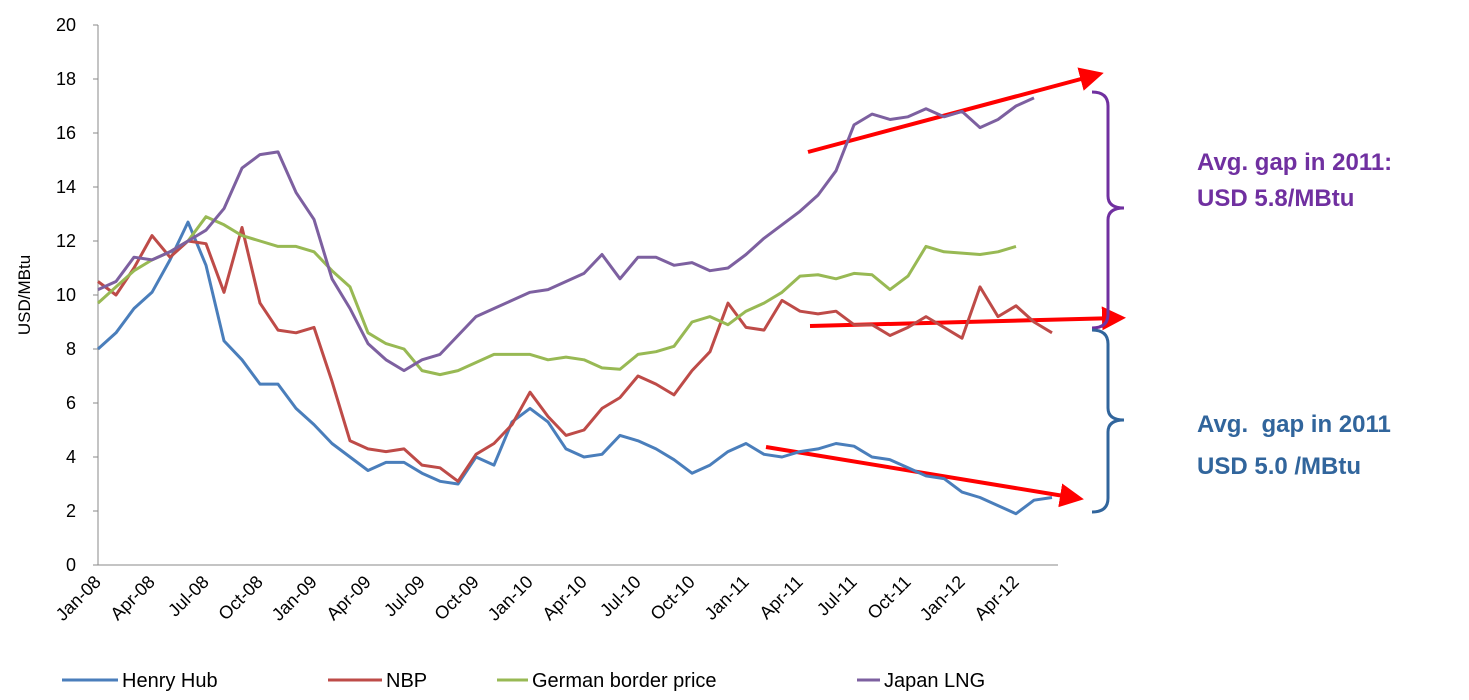 The width and height of the screenshot is (1469, 700). I want to click on y-tick-label: 6, so click(71, 403).